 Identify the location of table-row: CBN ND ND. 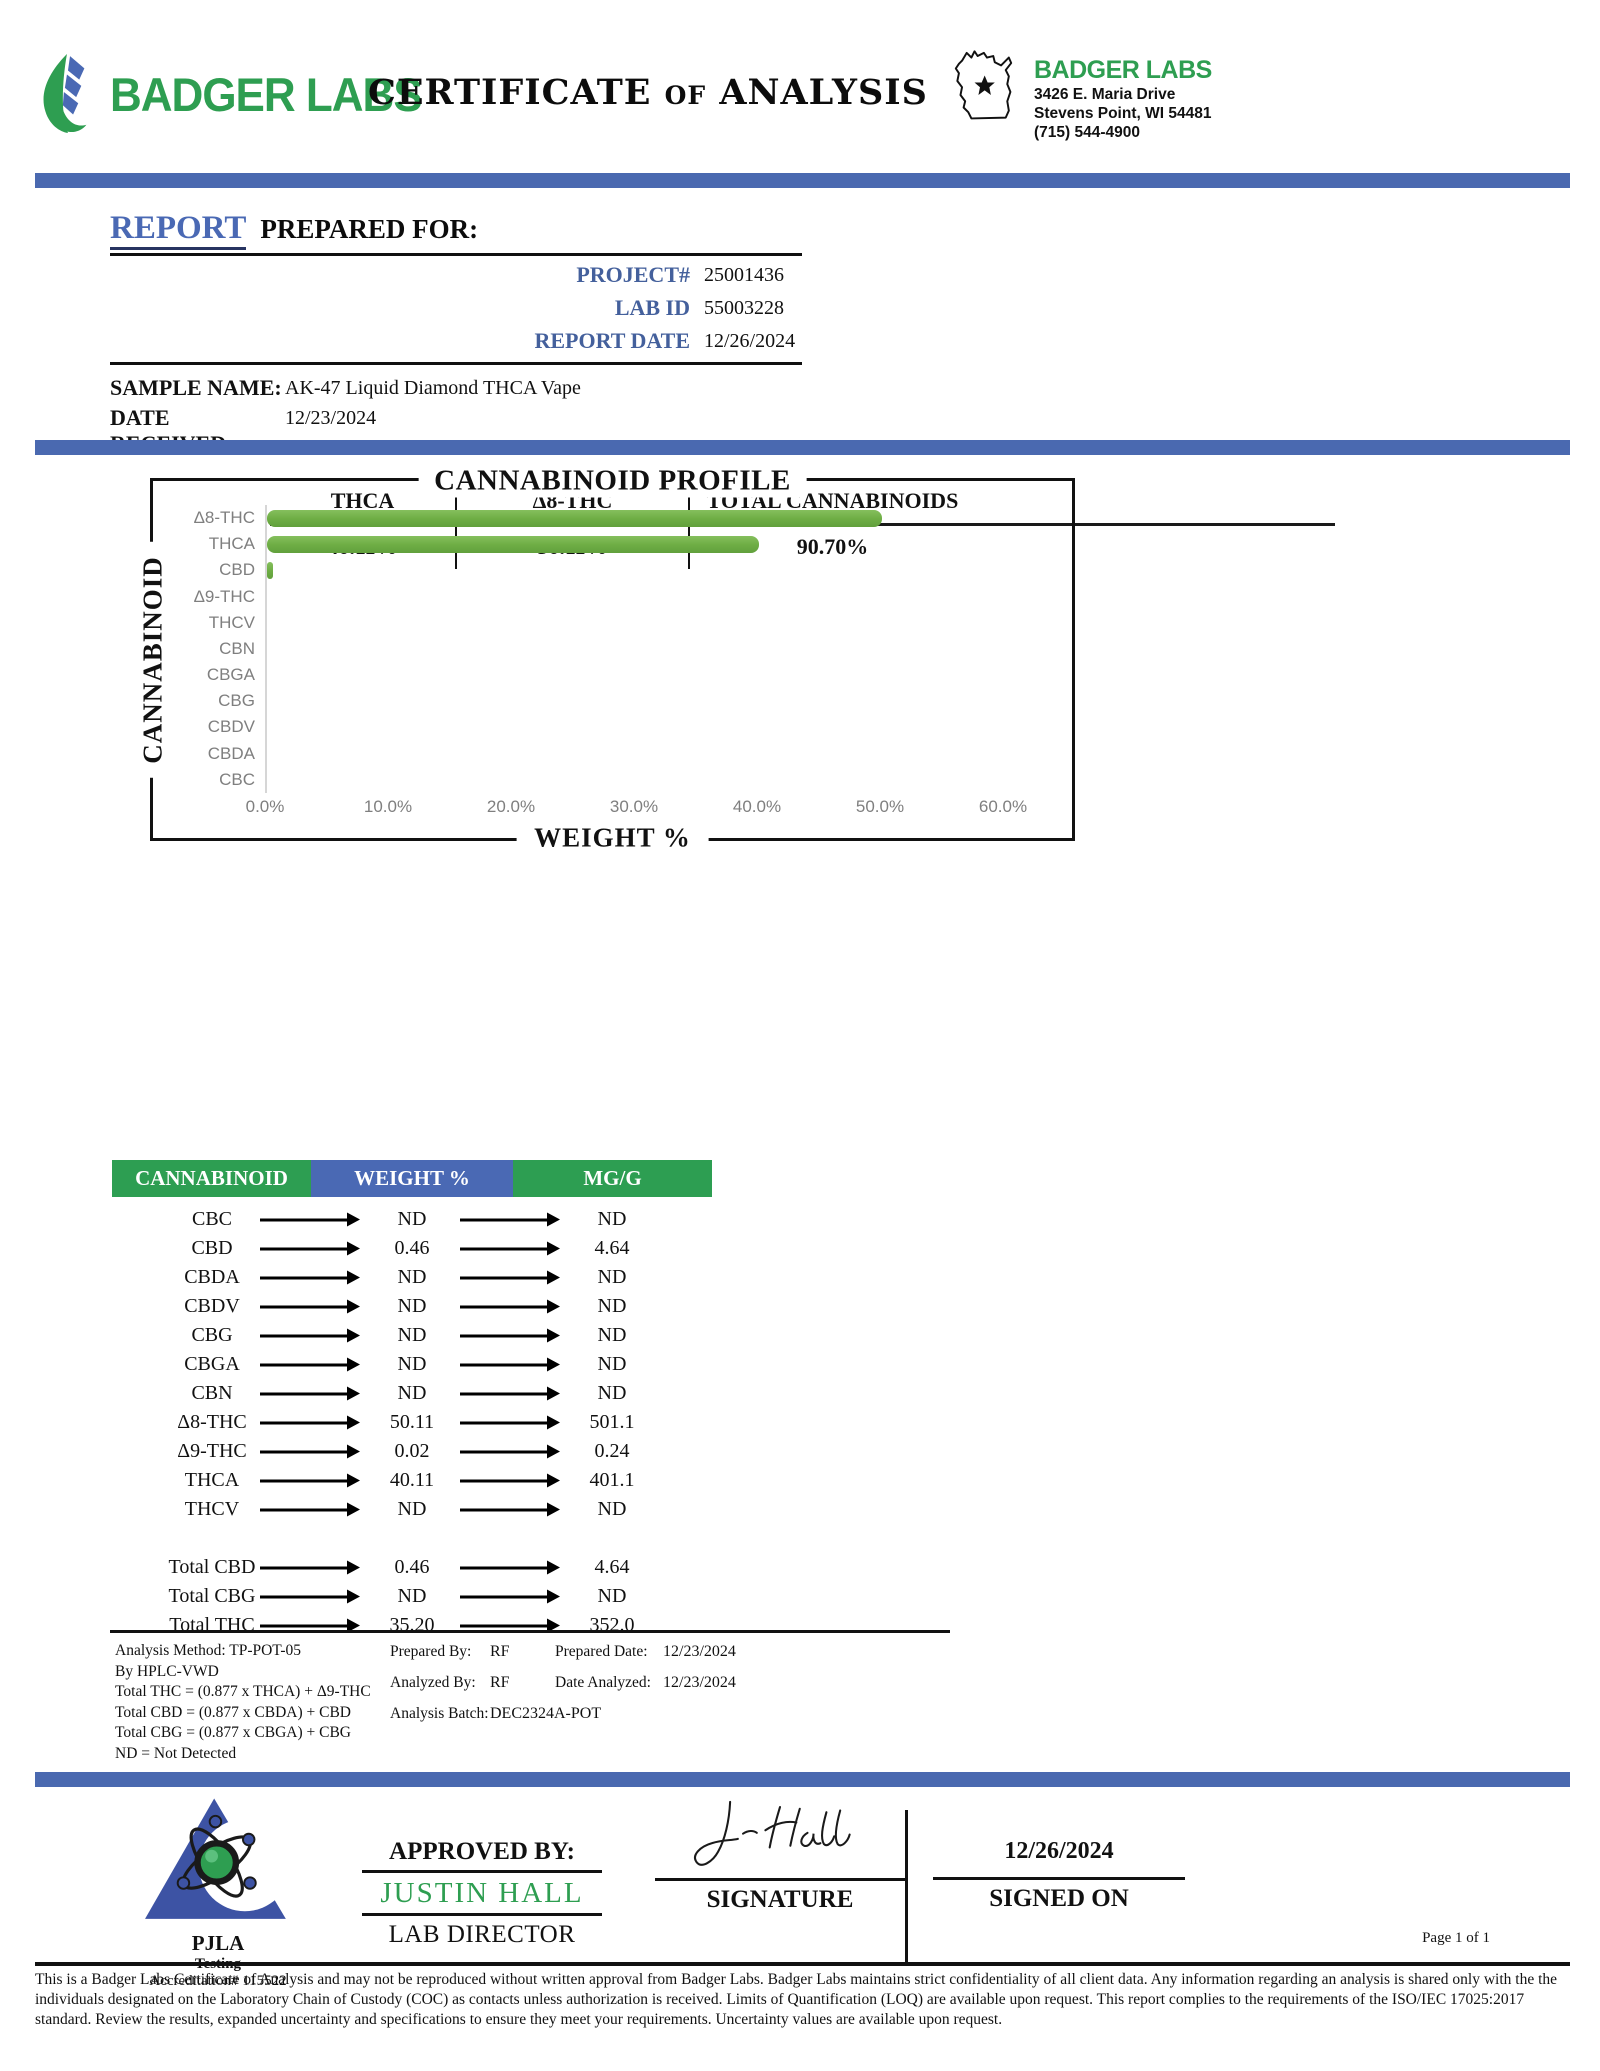
(412, 1393).